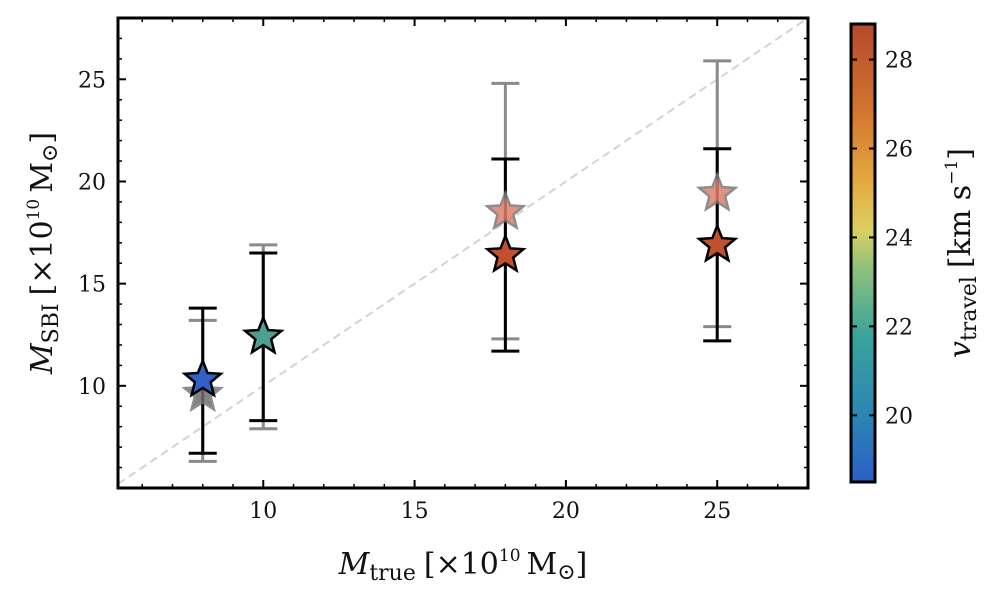 This screenshot has height=603, width=995. Describe the element at coordinates (415, 511) in the screenshot. I see `x-tick-label: 15` at that location.